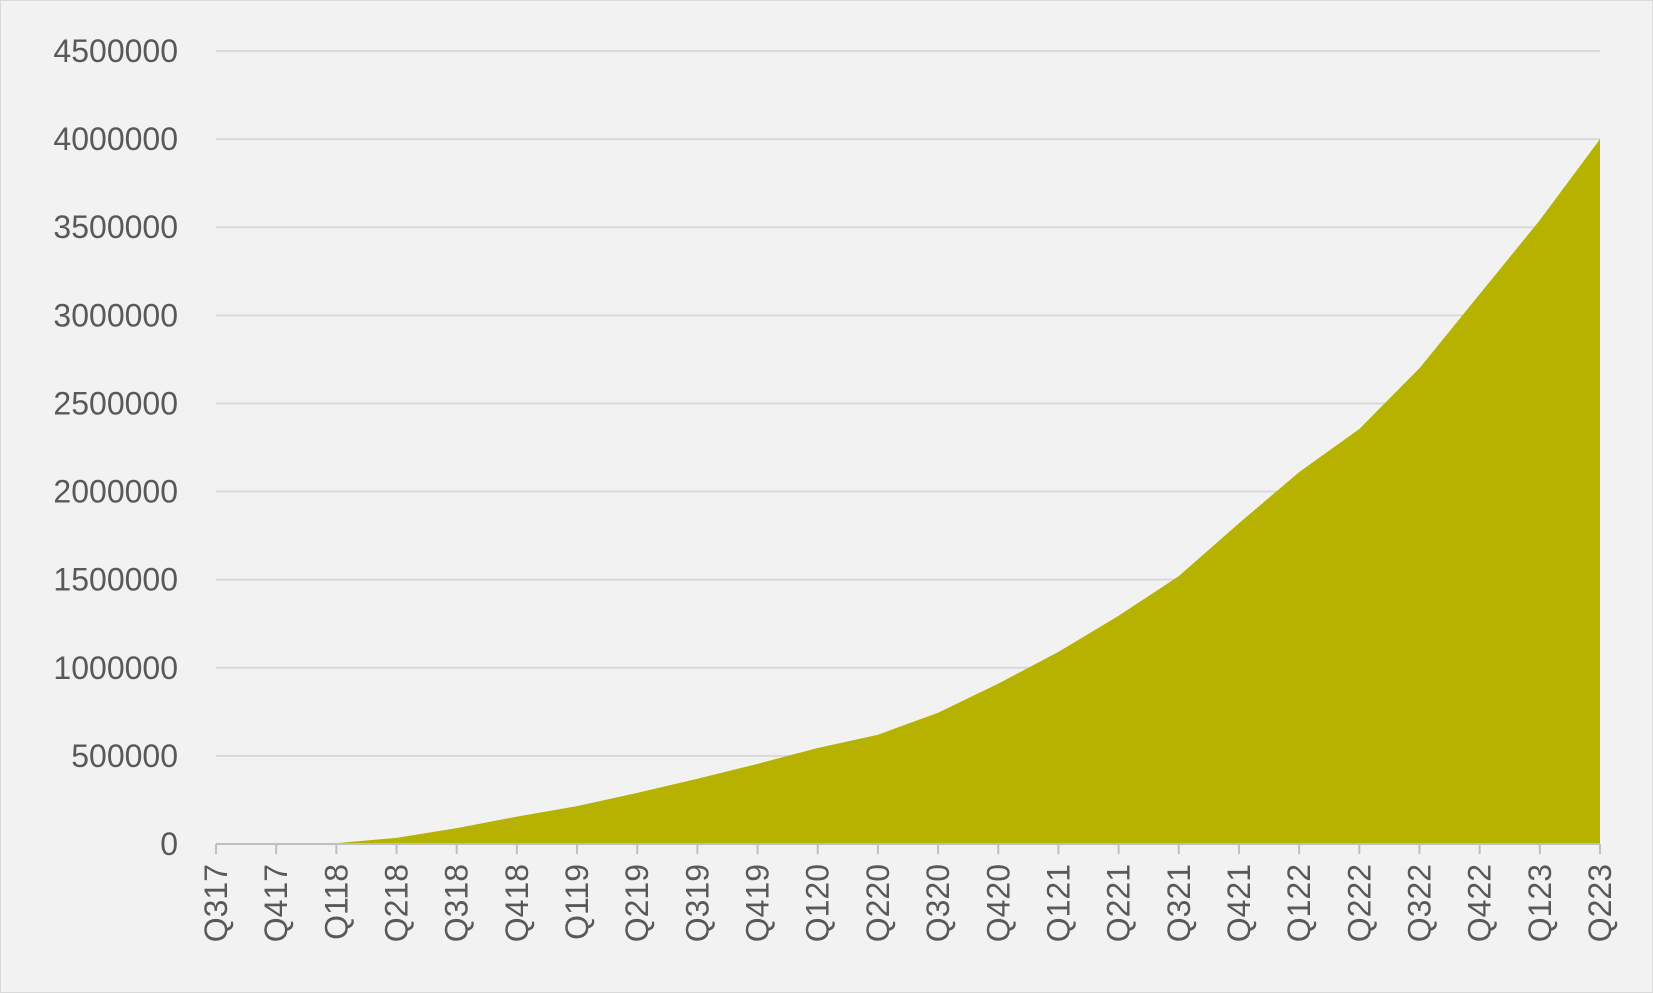 This screenshot has width=1653, height=993. What do you see at coordinates (908, 848) in the screenshot?
I see `axes` at bounding box center [908, 848].